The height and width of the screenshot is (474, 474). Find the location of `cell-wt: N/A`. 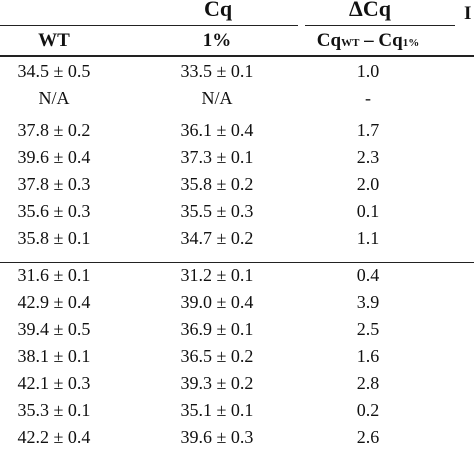

cell-wt: N/A is located at coordinates (54, 98).